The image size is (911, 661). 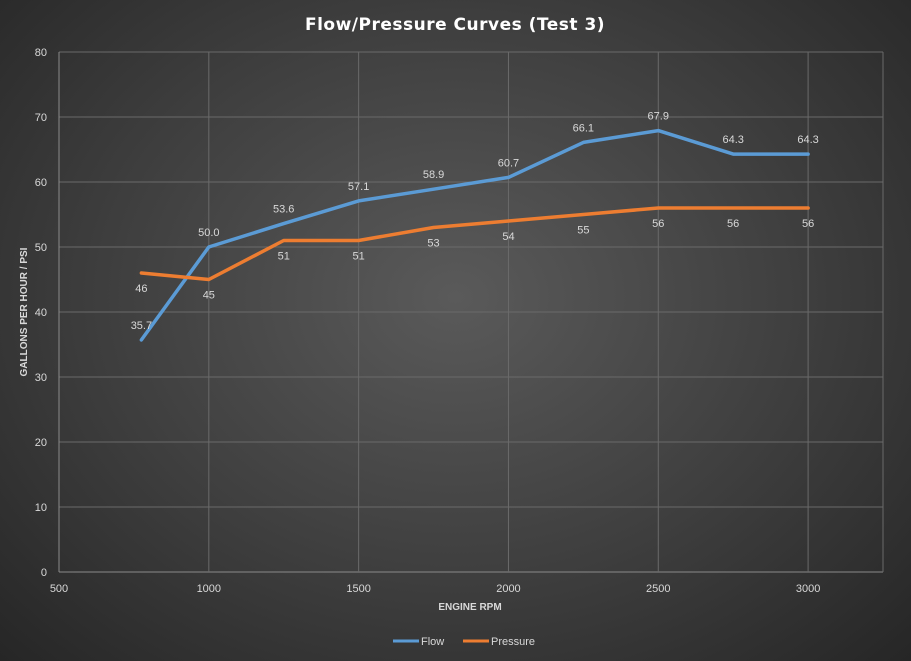 What do you see at coordinates (141, 289) in the screenshot?
I see `data-label-pressure: 46` at bounding box center [141, 289].